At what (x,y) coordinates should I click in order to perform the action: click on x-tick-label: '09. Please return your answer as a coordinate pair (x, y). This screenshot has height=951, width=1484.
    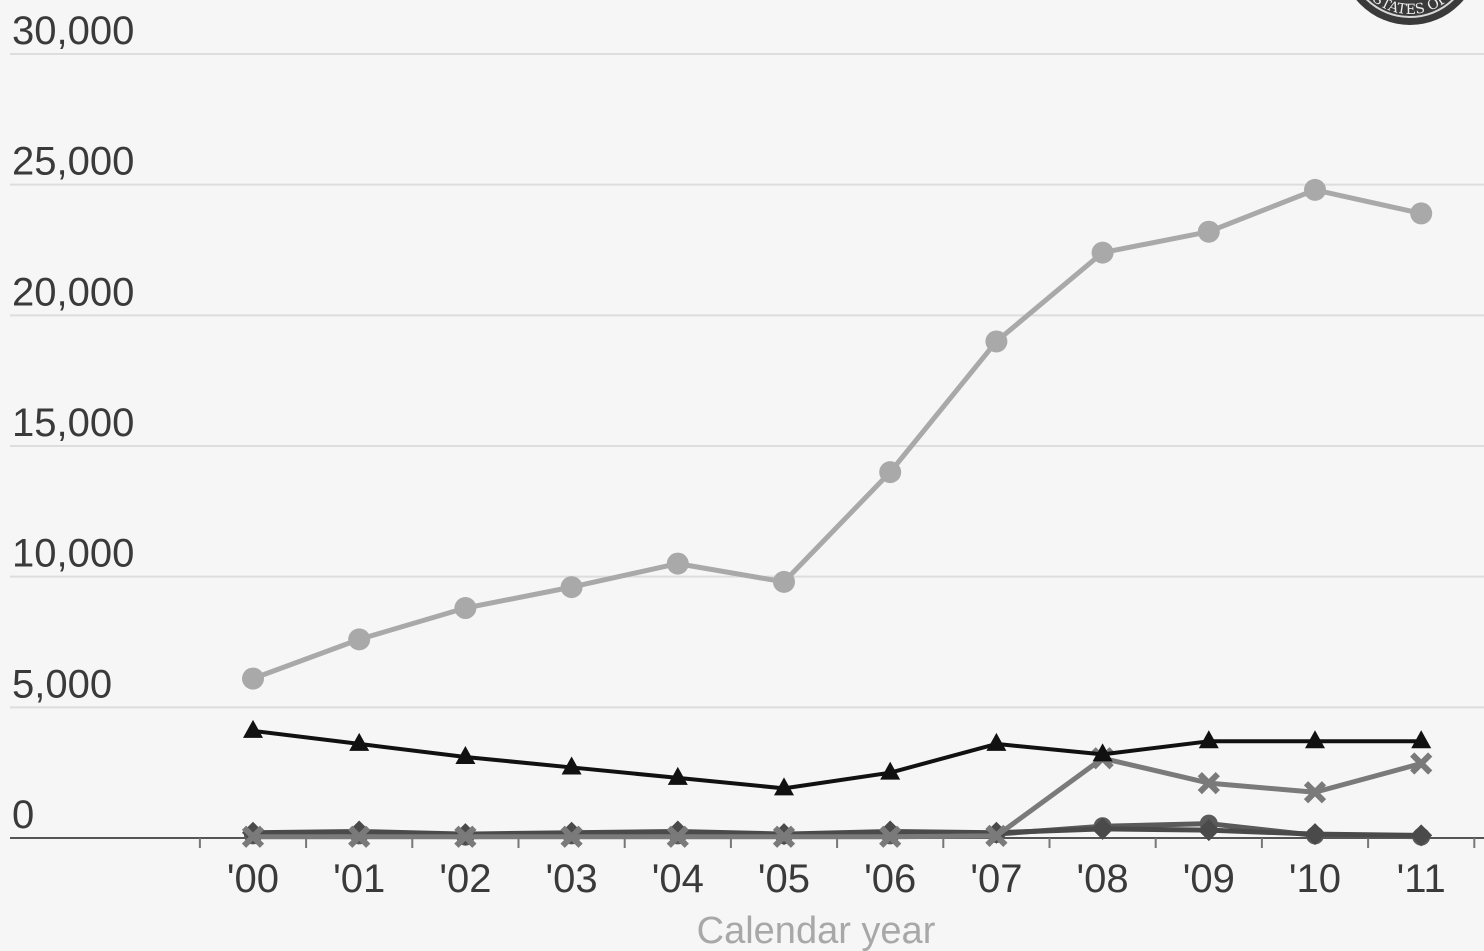
    Looking at the image, I should click on (1209, 879).